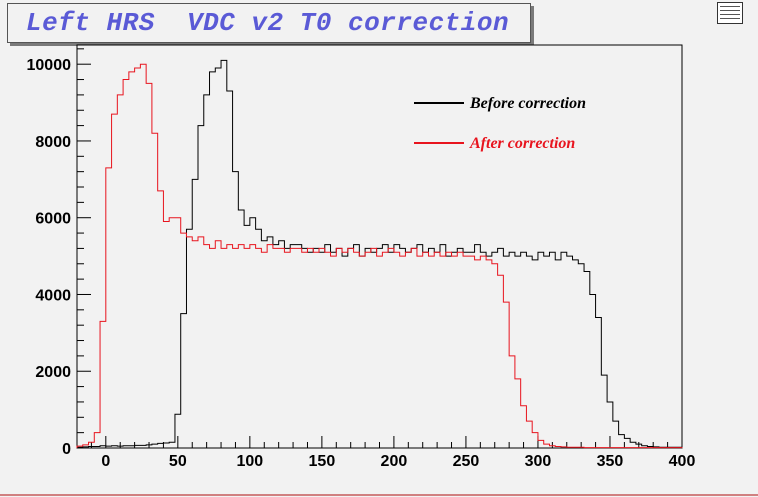 The height and width of the screenshot is (497, 758). What do you see at coordinates (49, 65) in the screenshot?
I see `y-tick-label: 10000` at bounding box center [49, 65].